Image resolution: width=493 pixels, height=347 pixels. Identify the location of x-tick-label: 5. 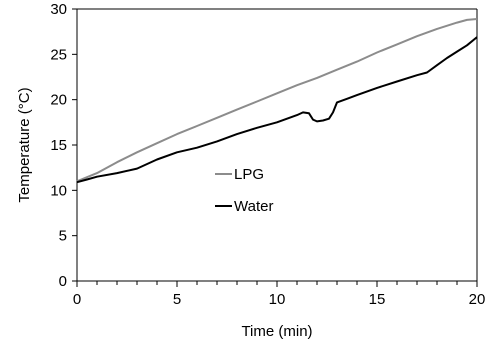
(177, 299).